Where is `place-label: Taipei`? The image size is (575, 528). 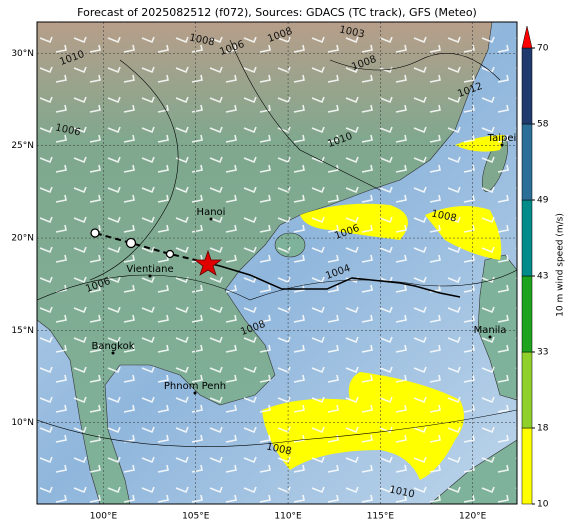 place-label: Taipei is located at coordinates (502, 138).